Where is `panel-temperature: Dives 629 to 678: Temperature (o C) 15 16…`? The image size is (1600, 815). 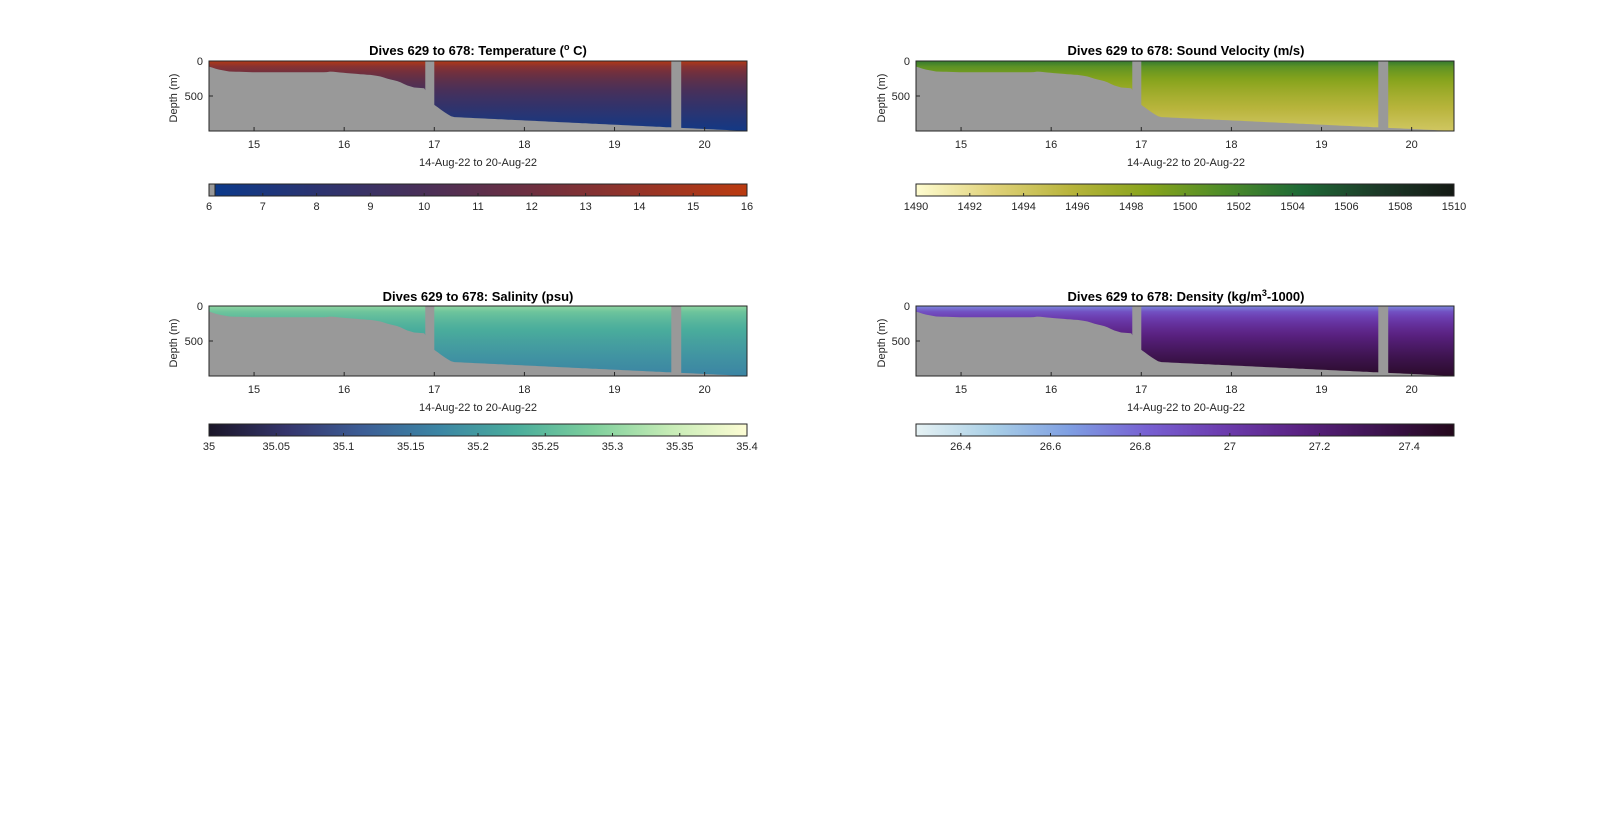
panel-temperature: Dives 629 to 678: Temperature (o C) 15 16… is located at coordinates (460, 127).